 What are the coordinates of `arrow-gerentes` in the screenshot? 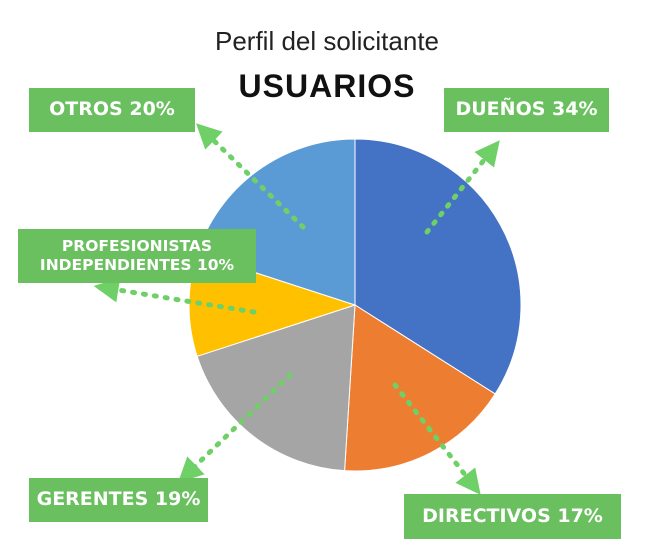 It's located at (235, 427).